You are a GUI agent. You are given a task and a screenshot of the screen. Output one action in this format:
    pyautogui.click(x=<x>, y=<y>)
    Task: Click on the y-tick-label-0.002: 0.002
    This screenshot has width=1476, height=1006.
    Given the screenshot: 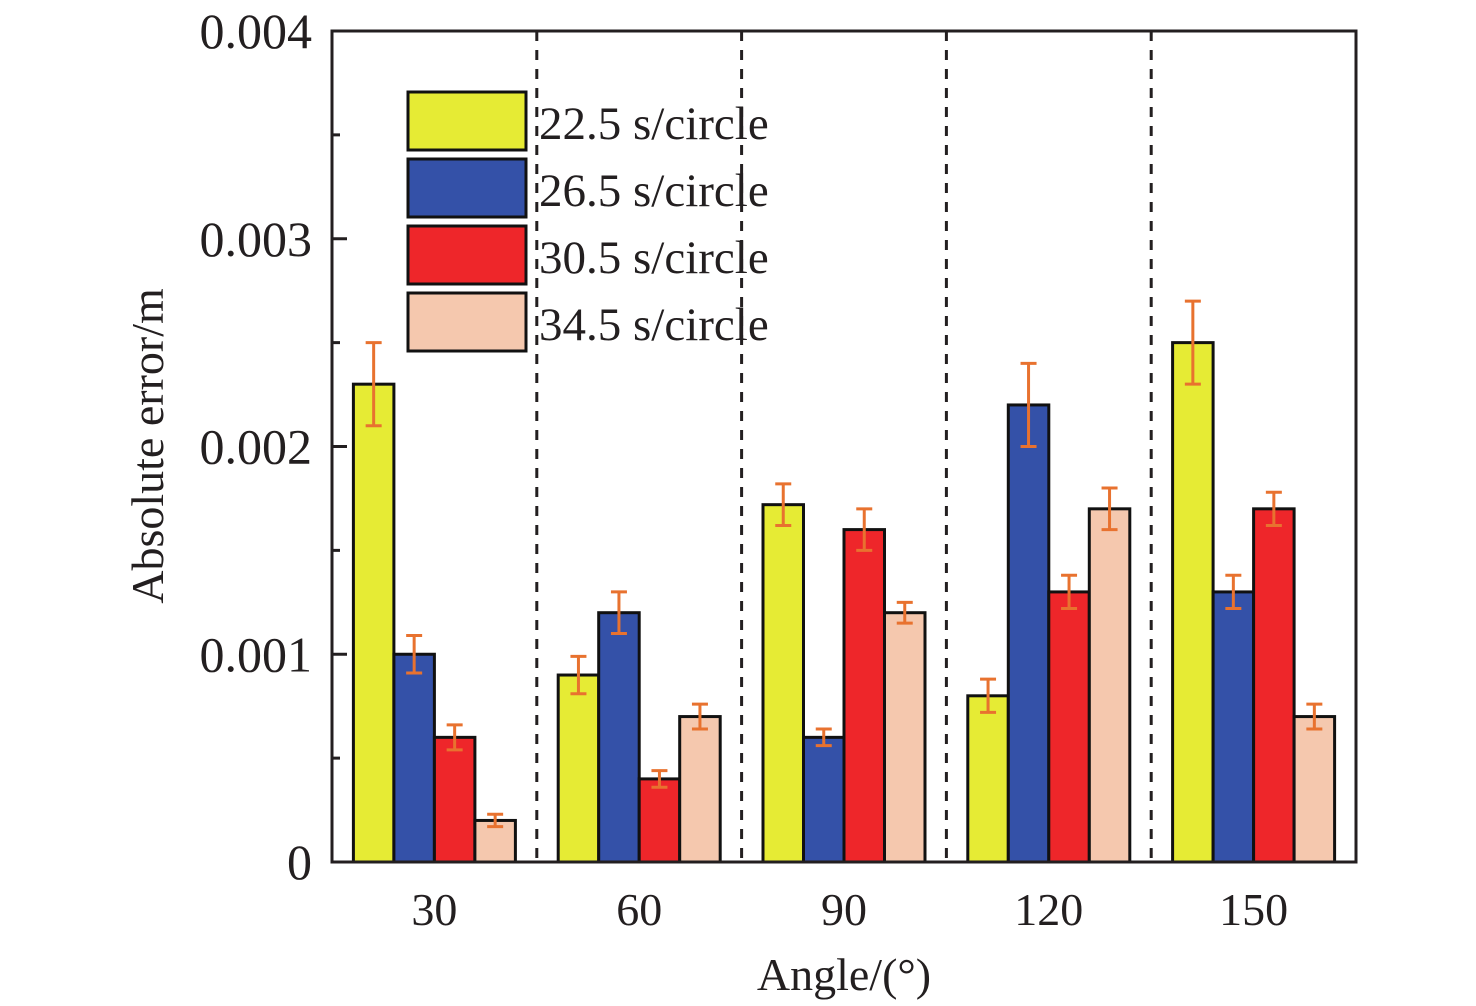 What is the action you would take?
    pyautogui.click(x=256, y=447)
    